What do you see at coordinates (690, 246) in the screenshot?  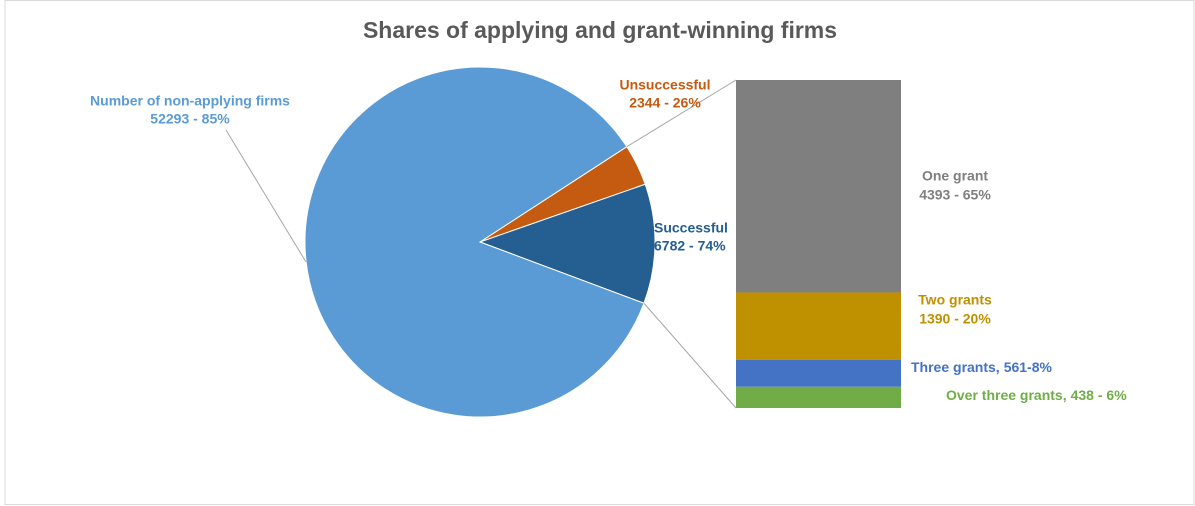 I see `pie-value-label: 6782 - 74%` at bounding box center [690, 246].